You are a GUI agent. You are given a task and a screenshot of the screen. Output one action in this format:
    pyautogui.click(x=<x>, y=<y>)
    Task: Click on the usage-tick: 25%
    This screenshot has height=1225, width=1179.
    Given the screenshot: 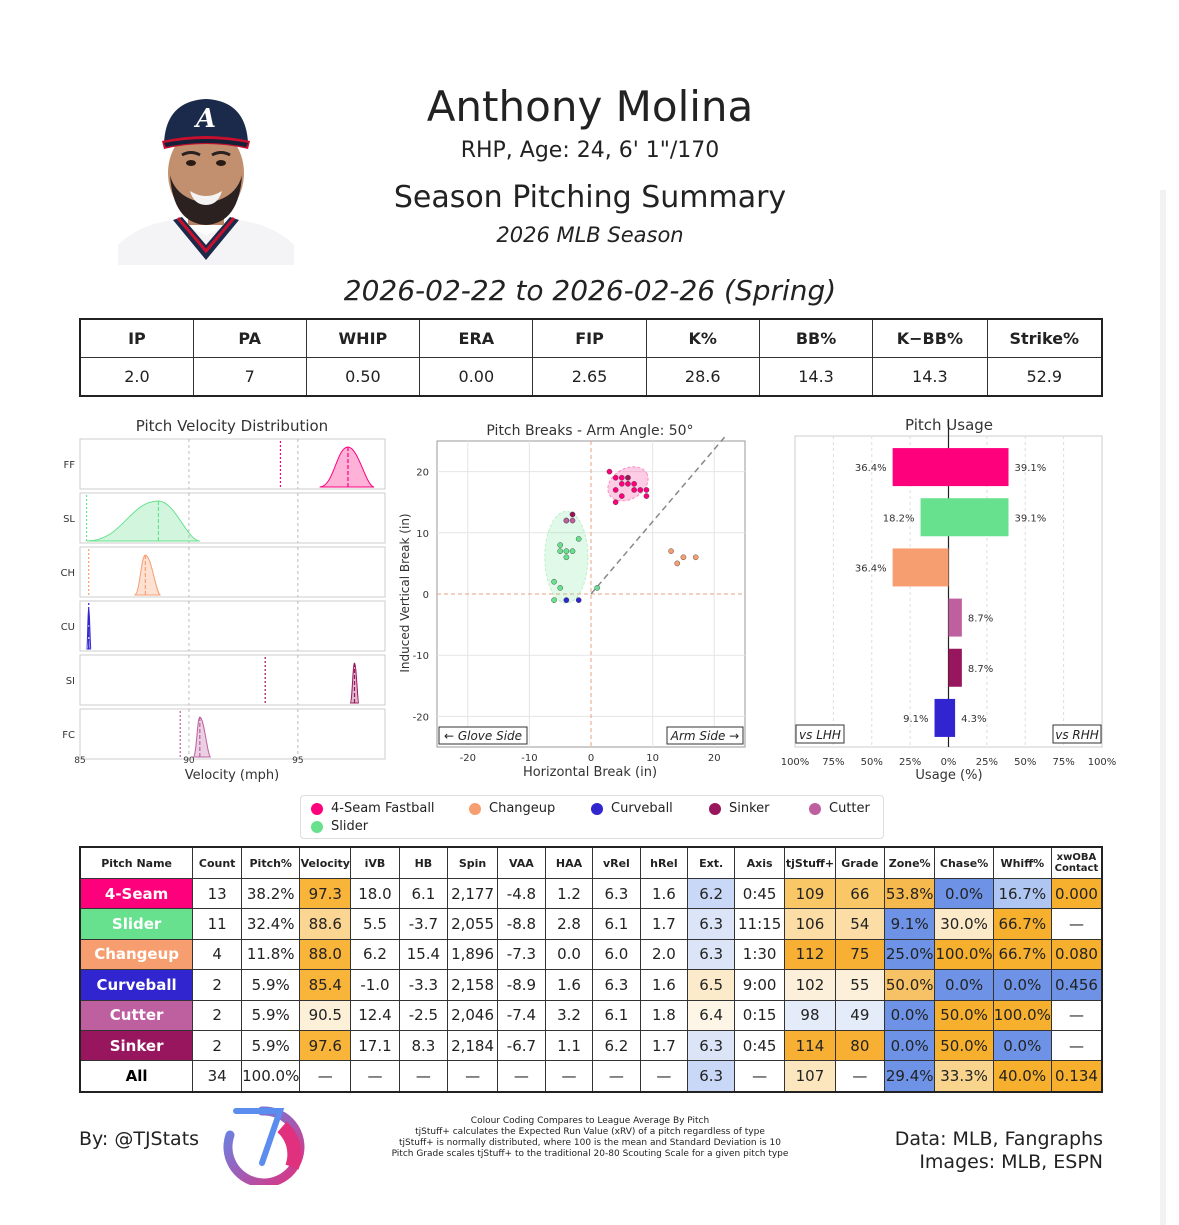 What is the action you would take?
    pyautogui.click(x=910, y=762)
    